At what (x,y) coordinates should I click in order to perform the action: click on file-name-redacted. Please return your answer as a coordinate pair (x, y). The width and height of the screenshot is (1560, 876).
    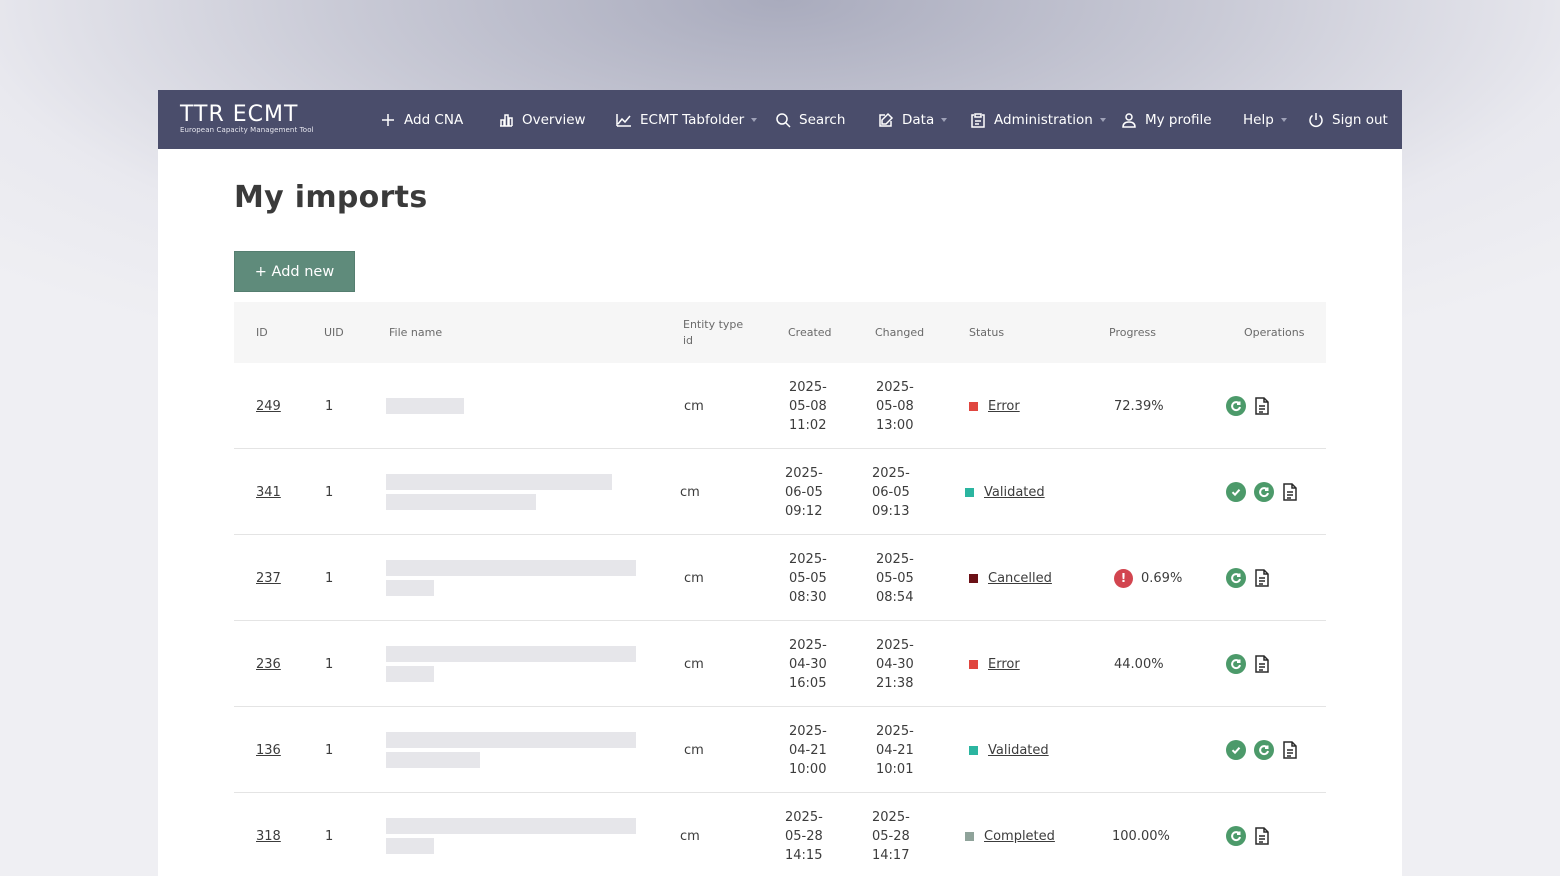
    Looking at the image, I should click on (511, 826).